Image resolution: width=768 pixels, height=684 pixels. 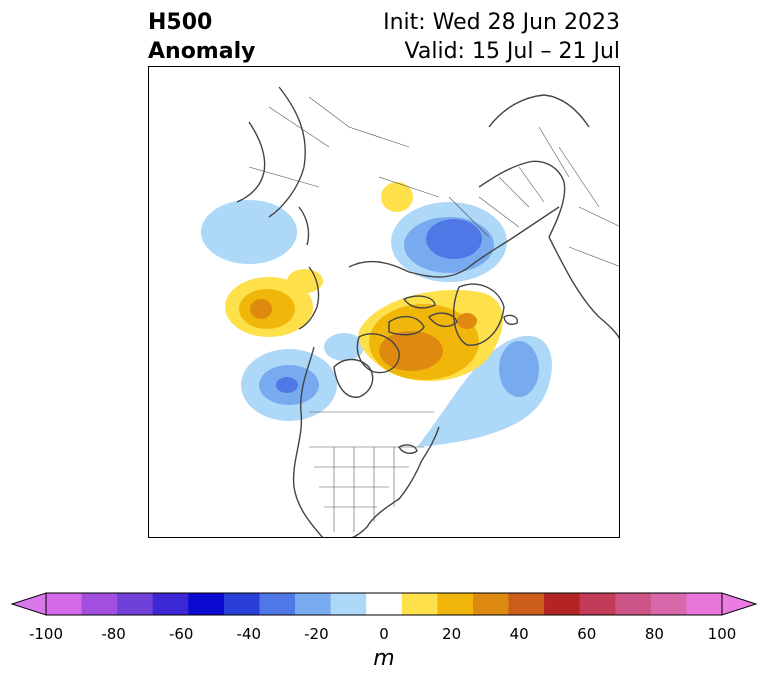 What do you see at coordinates (249, 232) in the screenshot?
I see `neg-anomaly-asia` at bounding box center [249, 232].